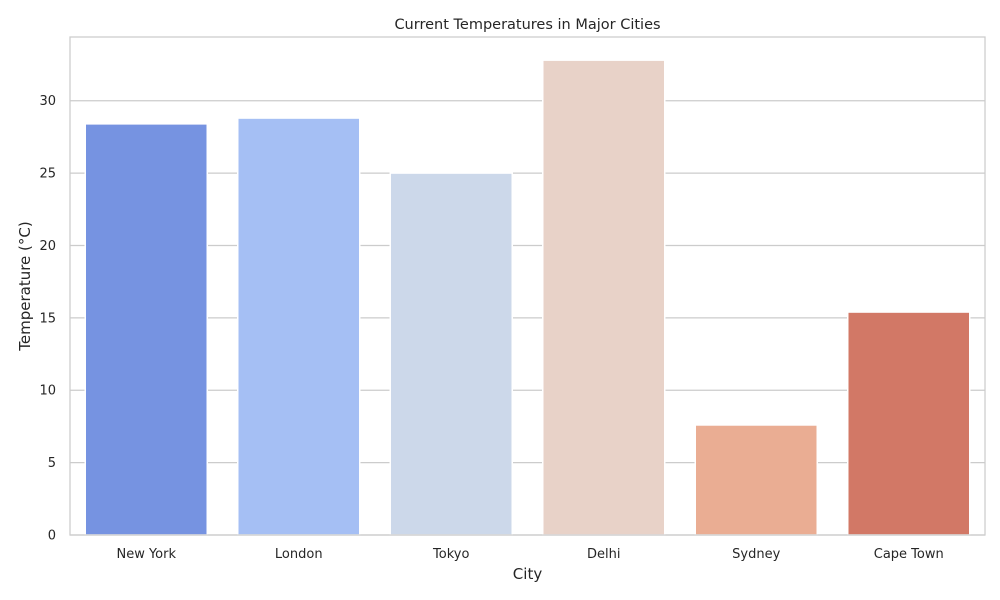 This screenshot has height=600, width=1000. Describe the element at coordinates (527, 25) in the screenshot. I see `chart-title: Current Temperatures in Major Cities` at that location.